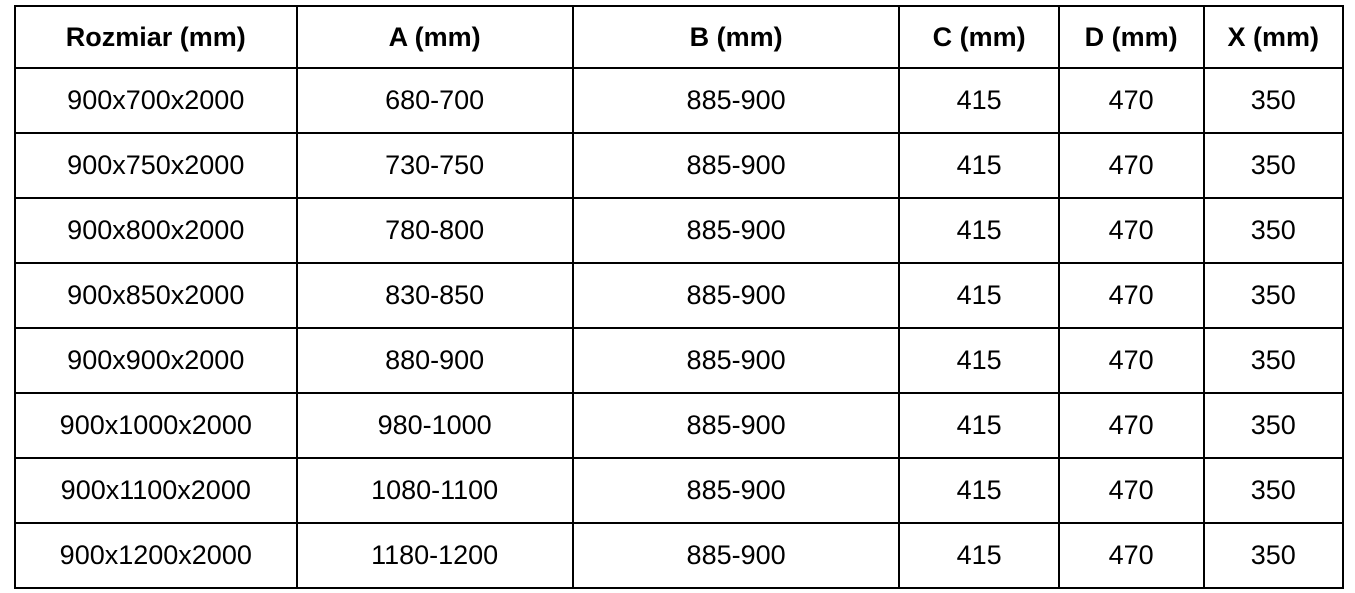 The height and width of the screenshot is (593, 1355). What do you see at coordinates (434, 360) in the screenshot?
I see `table-cell: 880-900` at bounding box center [434, 360].